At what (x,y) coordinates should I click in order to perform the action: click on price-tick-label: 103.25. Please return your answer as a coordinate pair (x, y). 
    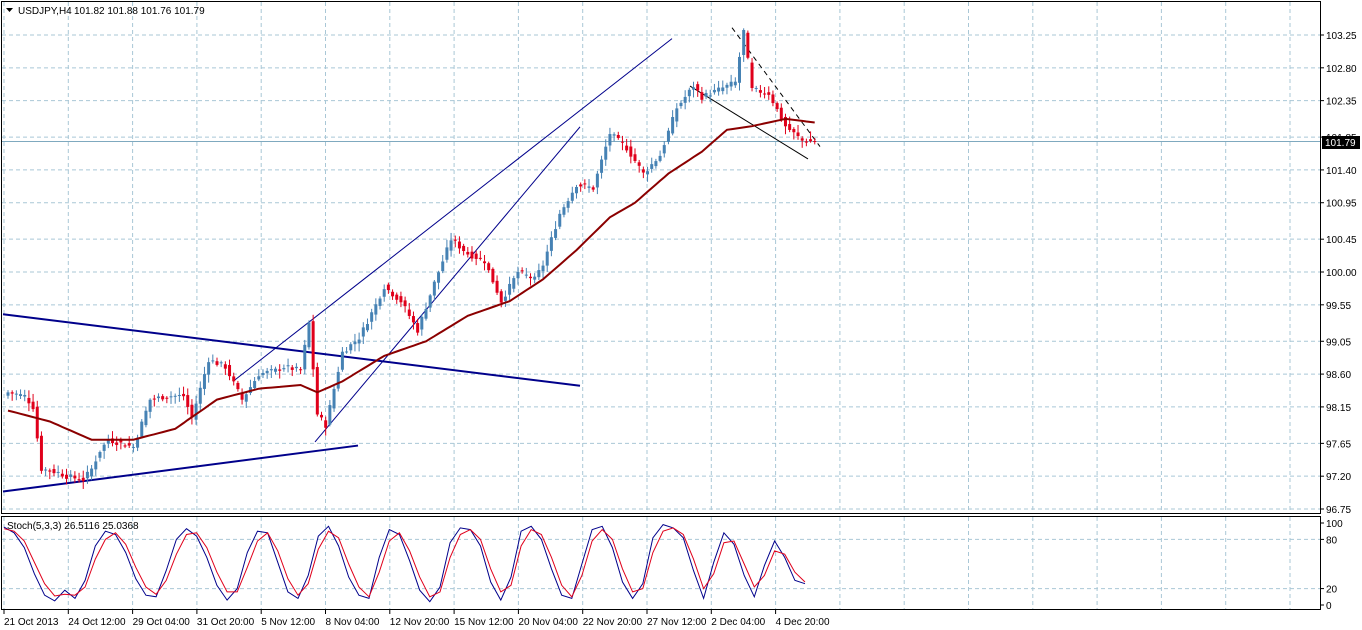
    Looking at the image, I should click on (1341, 36).